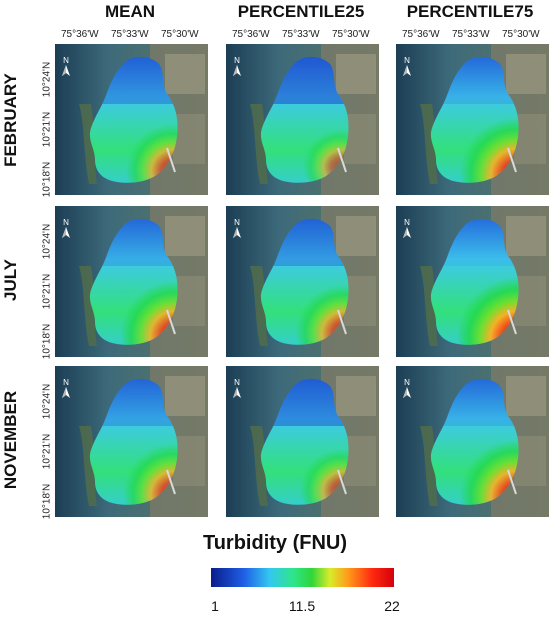  Describe the element at coordinates (302, 606) in the screenshot. I see `legend-mid-label: 11.5` at that location.